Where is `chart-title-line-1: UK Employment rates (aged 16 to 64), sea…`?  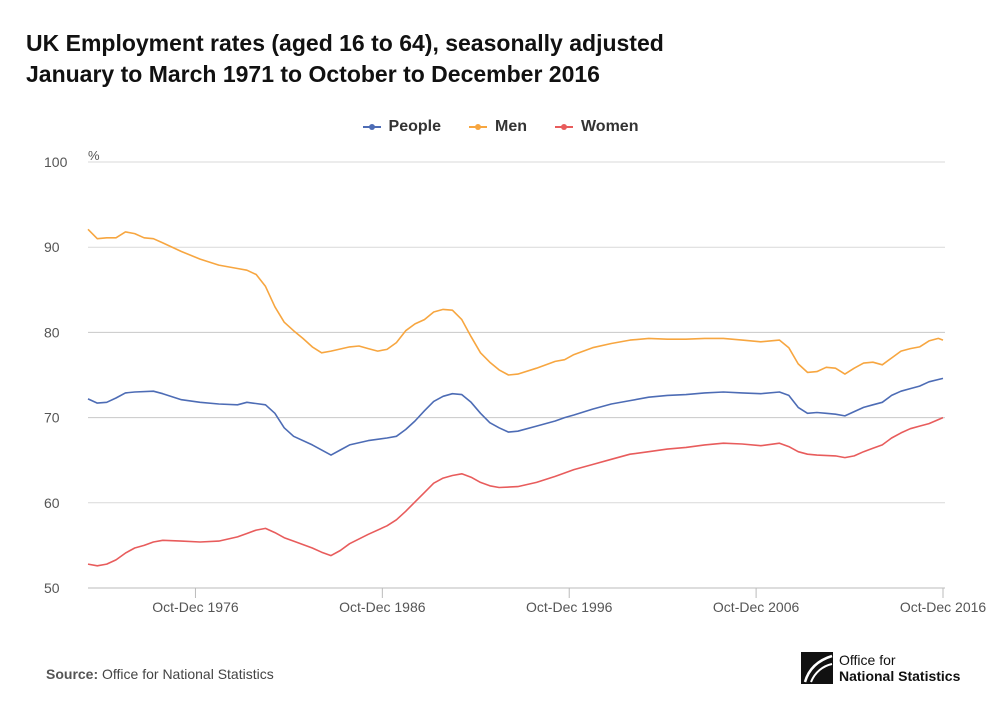
chart-title-line-1: UK Employment rates (aged 16 to 64), sea… is located at coordinates (345, 43).